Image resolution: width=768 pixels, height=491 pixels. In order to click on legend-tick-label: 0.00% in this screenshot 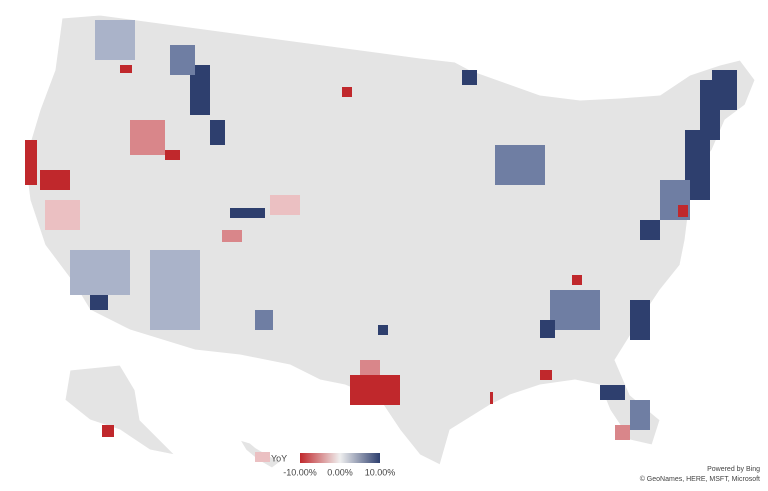, I will do `click(340, 472)`.